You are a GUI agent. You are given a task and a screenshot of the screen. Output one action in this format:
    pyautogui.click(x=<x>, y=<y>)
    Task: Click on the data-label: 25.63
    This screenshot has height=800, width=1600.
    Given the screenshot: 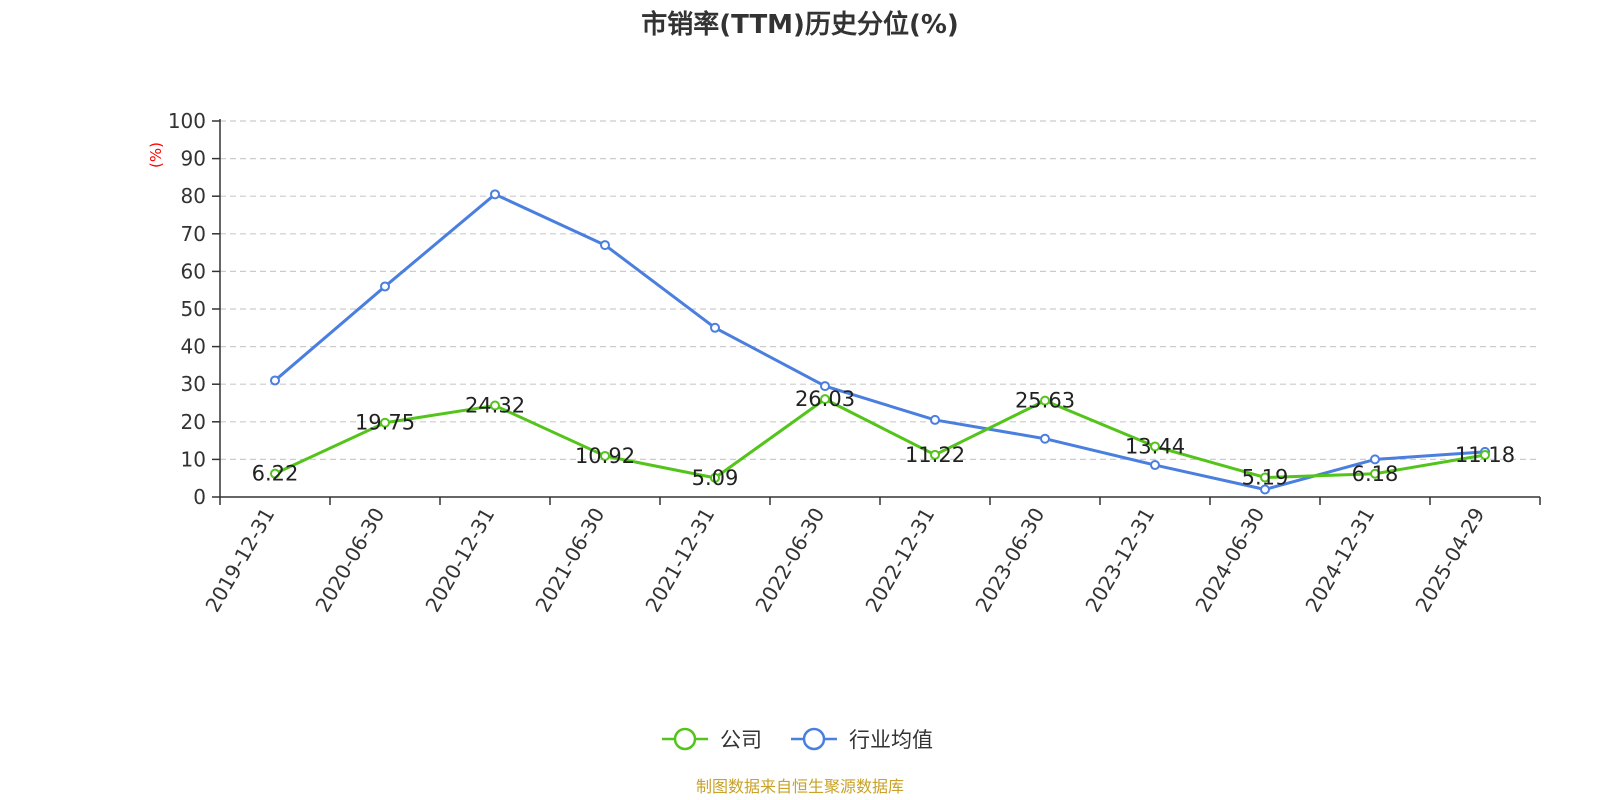 What is the action you would take?
    pyautogui.click(x=1045, y=401)
    